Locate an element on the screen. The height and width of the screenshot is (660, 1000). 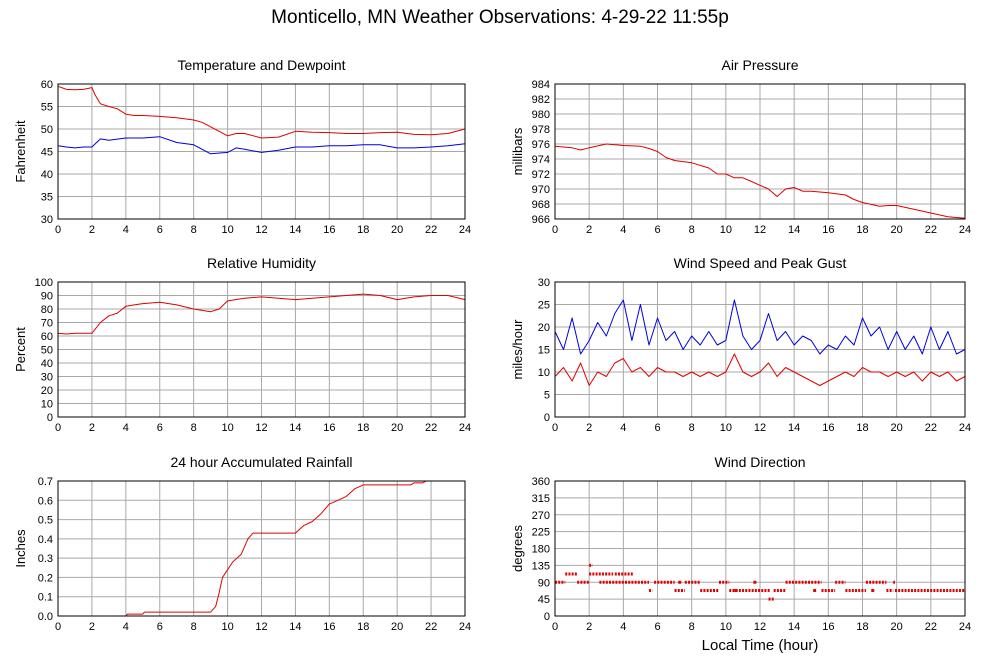
y-tick-label: 225 is located at coordinates (541, 533).